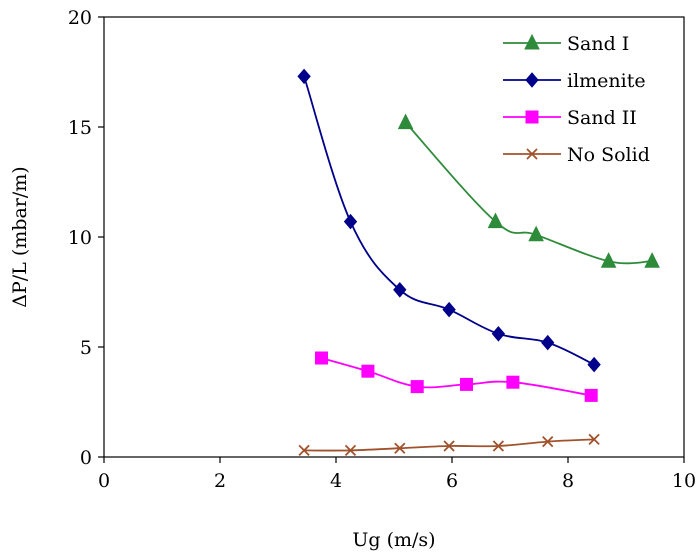  I want to click on y-axis-title: ΔP/L (mbar/m), so click(20, 236).